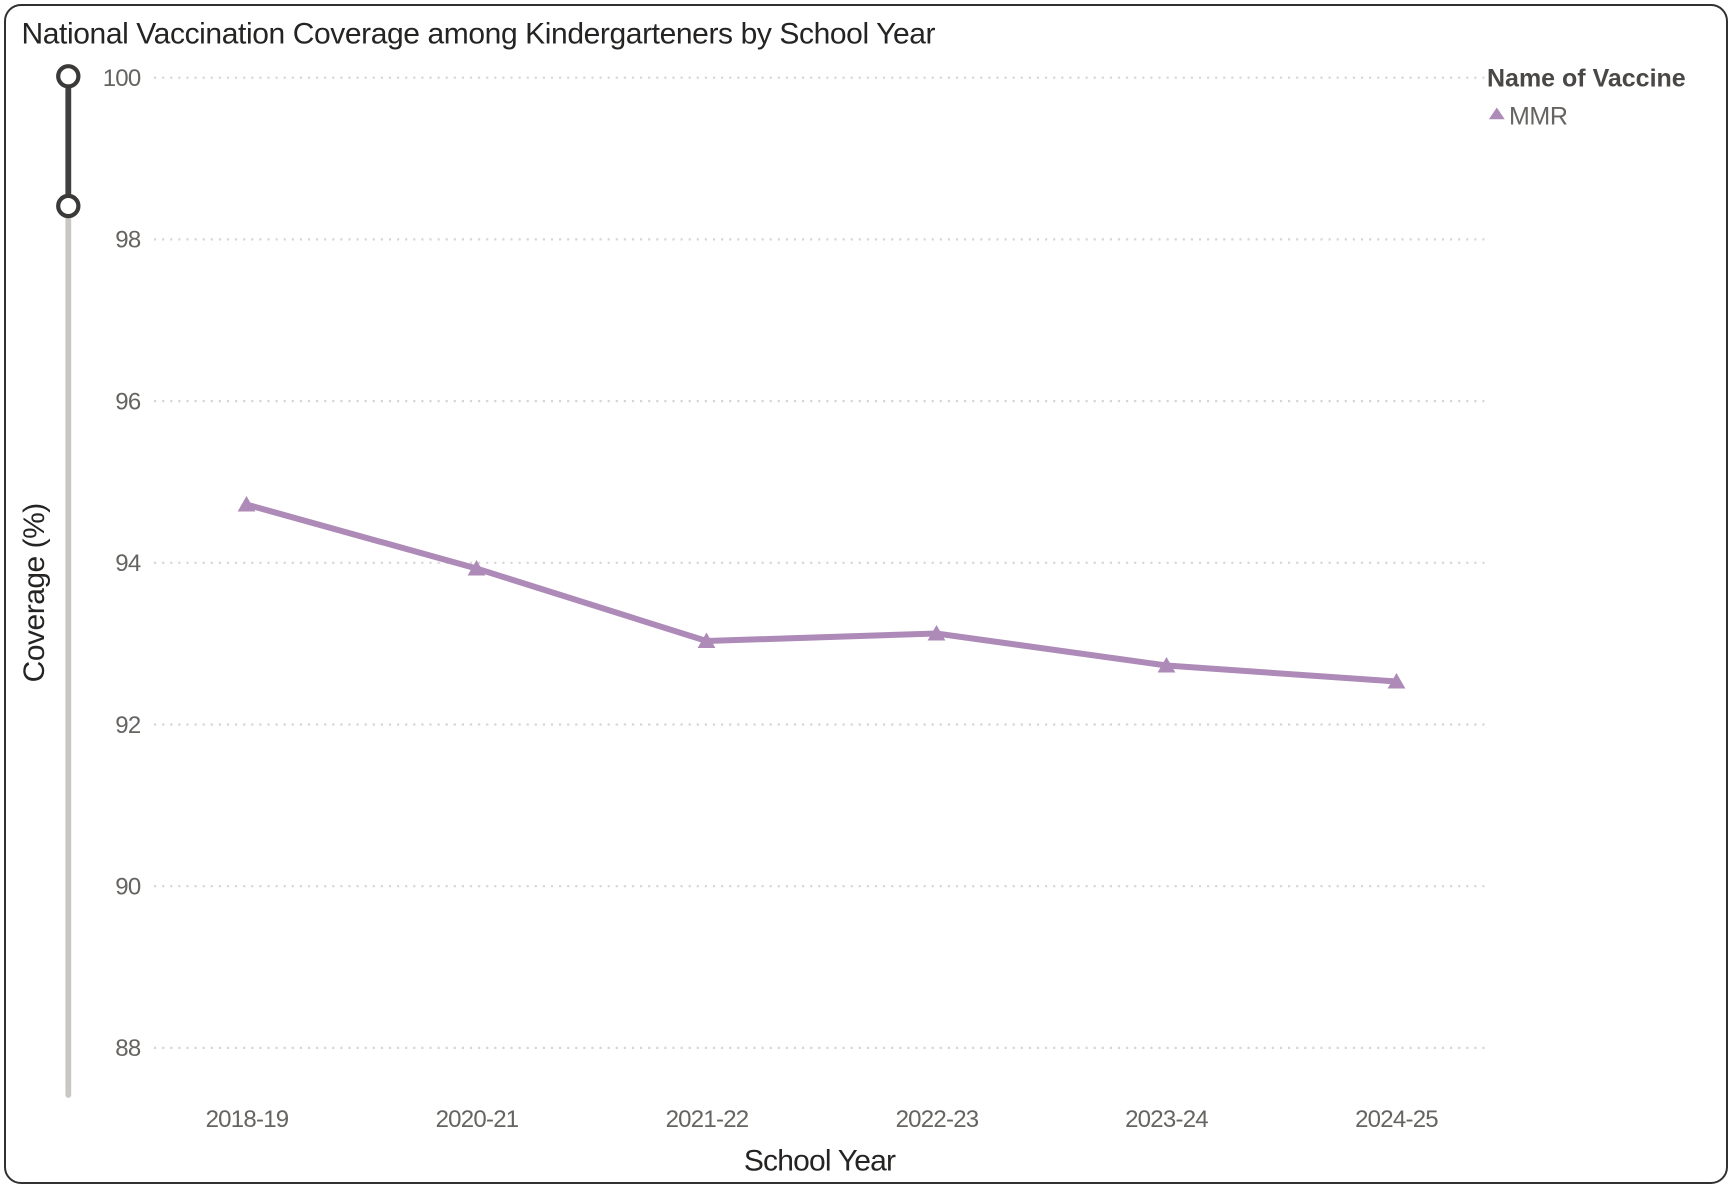 The height and width of the screenshot is (1188, 1732). I want to click on svg-text: Name of Vaccine, so click(1586, 78).